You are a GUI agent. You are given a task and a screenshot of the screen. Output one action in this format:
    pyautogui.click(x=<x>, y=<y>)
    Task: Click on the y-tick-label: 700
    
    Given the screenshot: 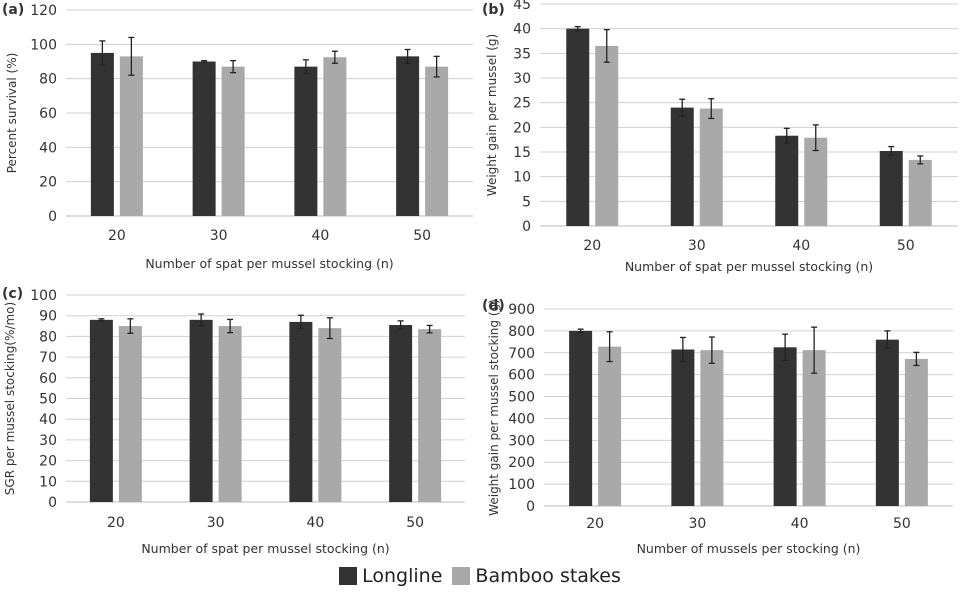 What is the action you would take?
    pyautogui.click(x=521, y=354)
    